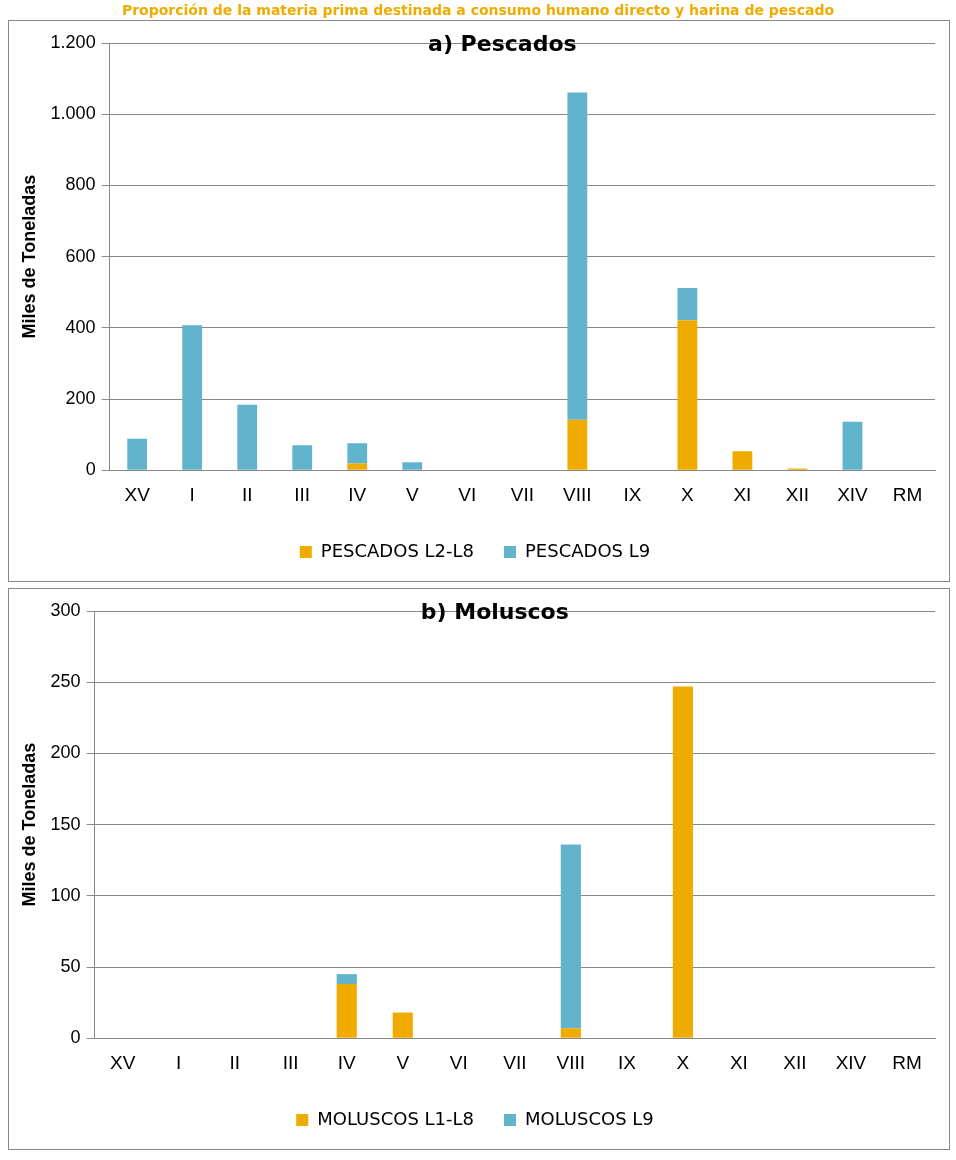 This screenshot has height=1160, width=956. Describe the element at coordinates (478, 10) in the screenshot. I see `text: Proporción de la materia prima destinada a consumo humano directo y harina de pescado` at that location.